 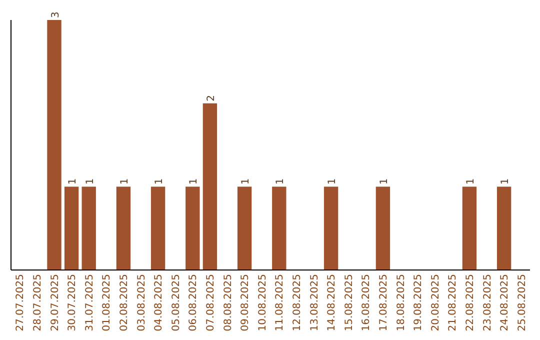 I want to click on x-tick-label: 10.08.2025, so click(x=262, y=303).